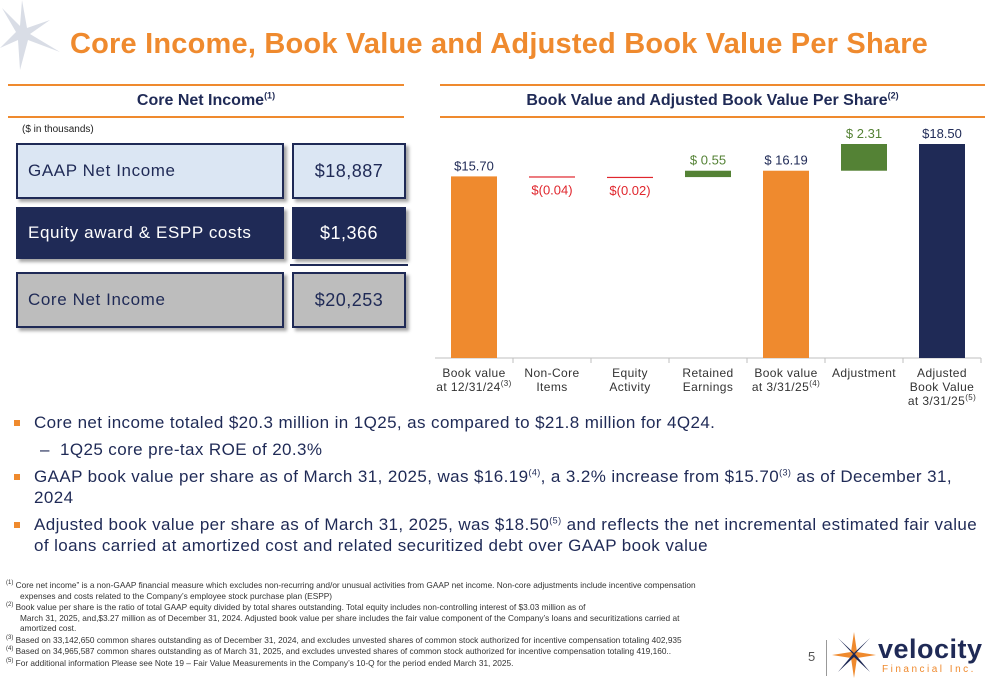  I want to click on category-label-1: Non-Core Items, so click(552, 380).